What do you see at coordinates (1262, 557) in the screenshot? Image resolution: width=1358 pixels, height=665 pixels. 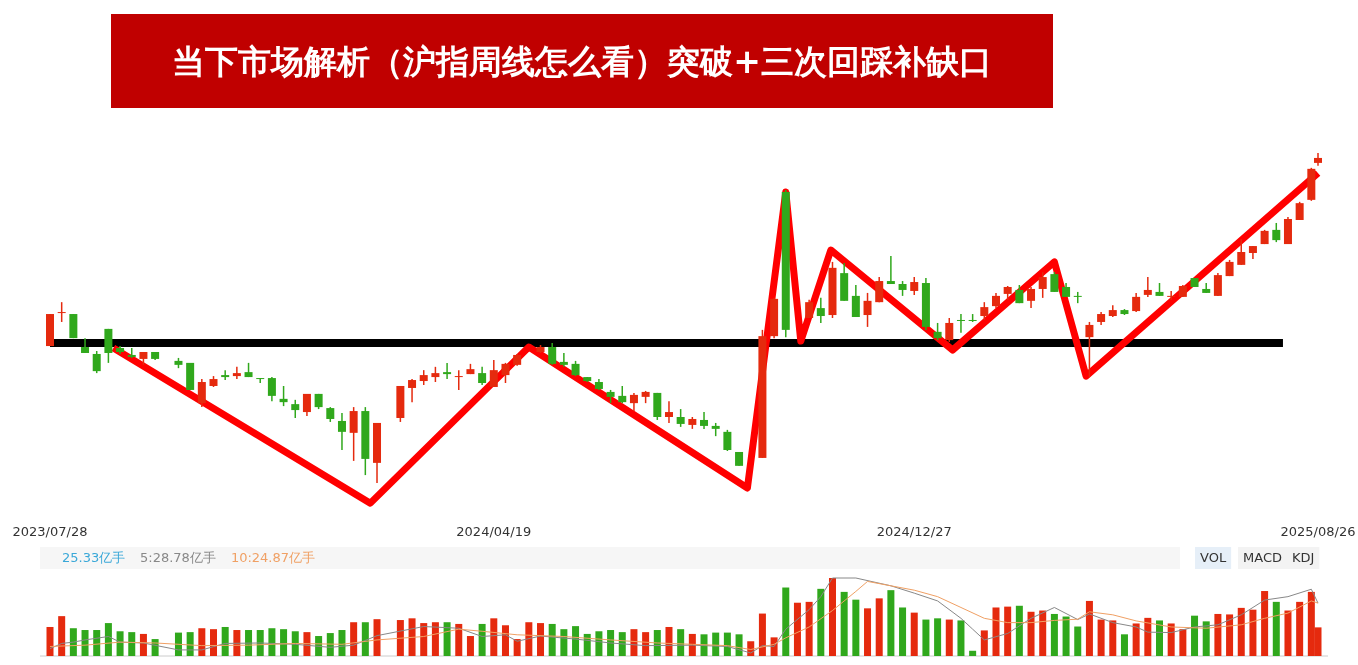 I see `text: MACD` at bounding box center [1262, 557].